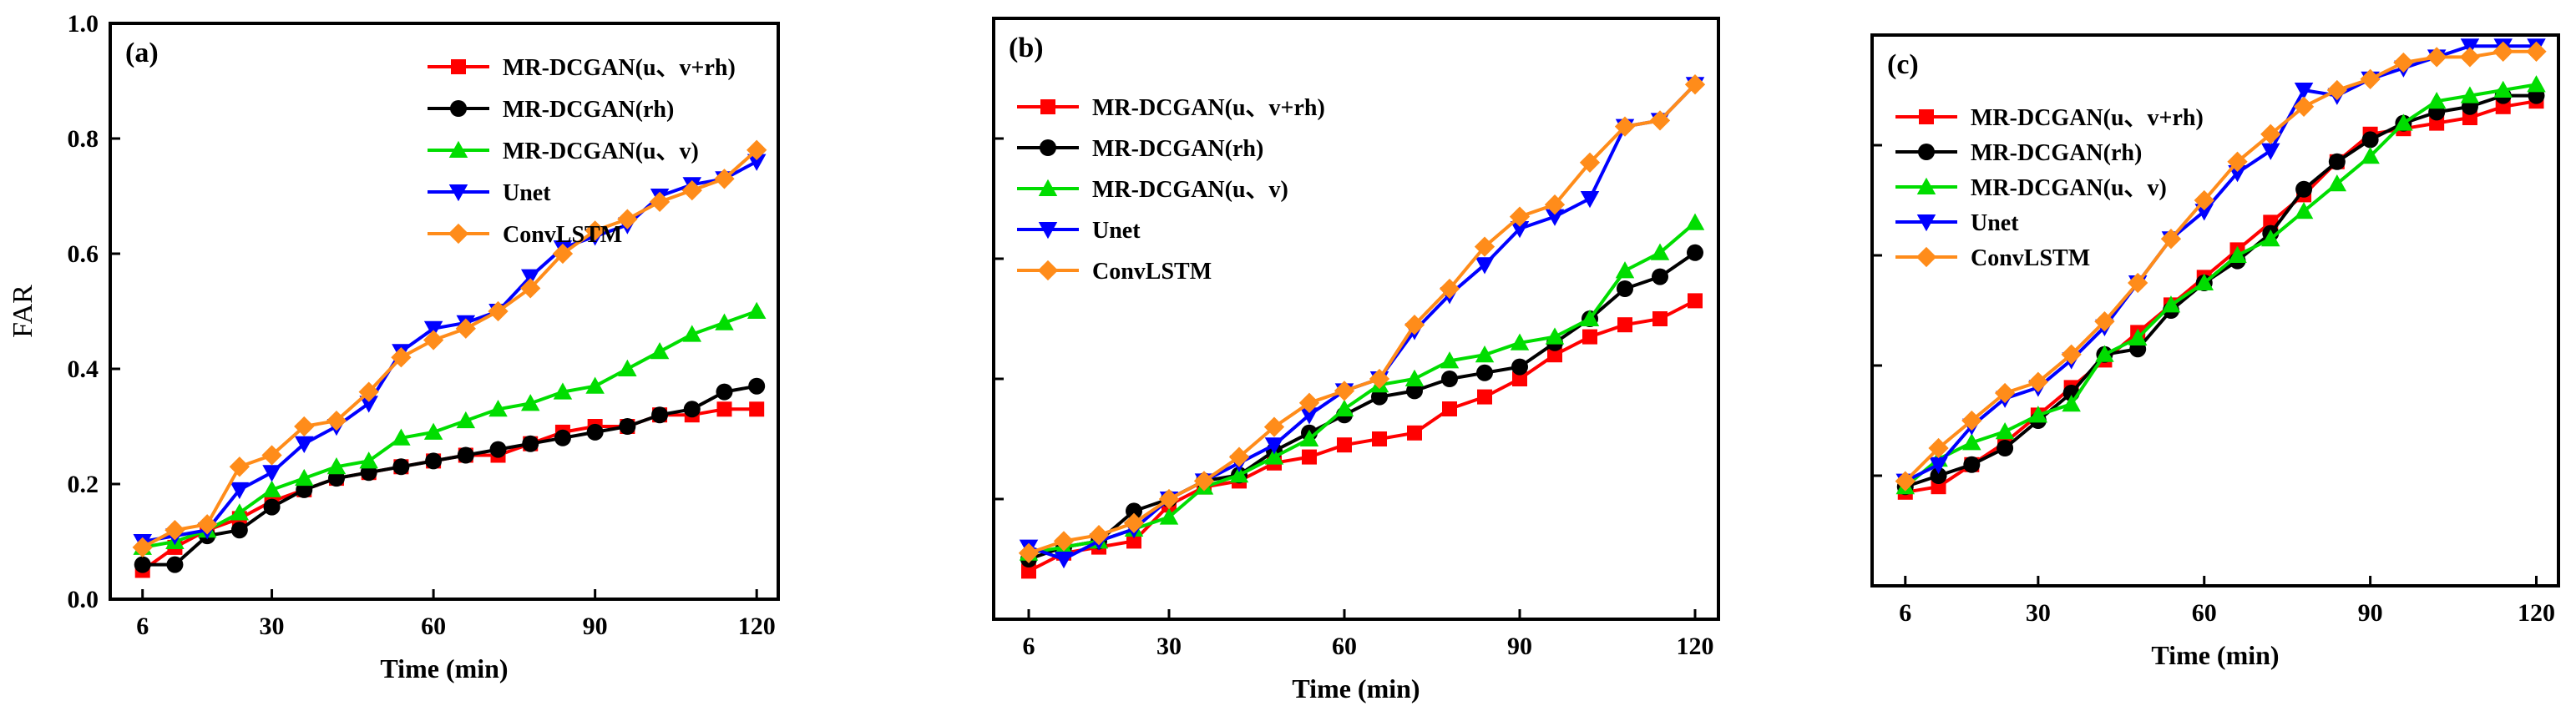 The width and height of the screenshot is (2576, 706). Describe the element at coordinates (83, 254) in the screenshot. I see `y-tick-label: 0.6` at that location.